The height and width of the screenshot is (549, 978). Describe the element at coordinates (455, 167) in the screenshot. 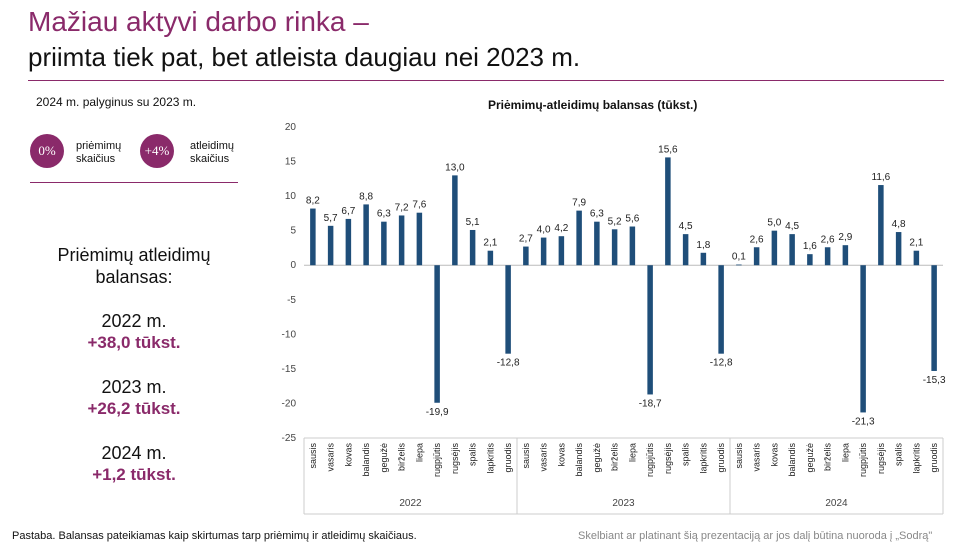

I see `data-label: 13,0` at that location.